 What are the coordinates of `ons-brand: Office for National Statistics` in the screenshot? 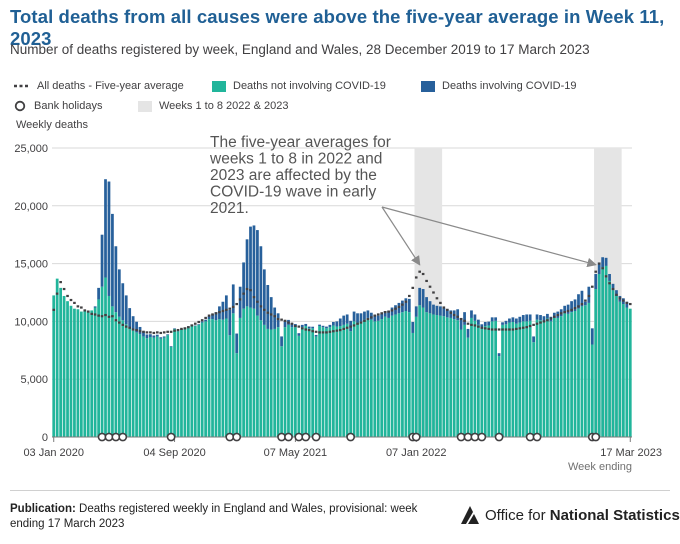 It's located at (570, 515).